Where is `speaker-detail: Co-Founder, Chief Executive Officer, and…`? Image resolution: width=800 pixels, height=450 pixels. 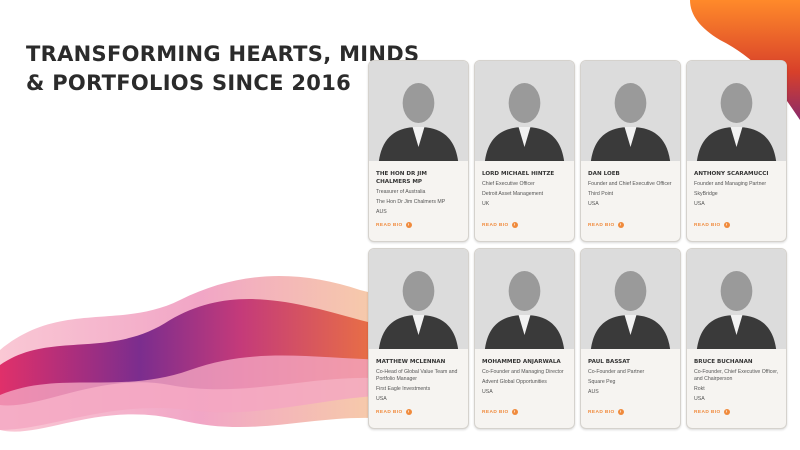 speaker-detail: Co-Founder, Chief Executive Officer, and… is located at coordinates (736, 375).